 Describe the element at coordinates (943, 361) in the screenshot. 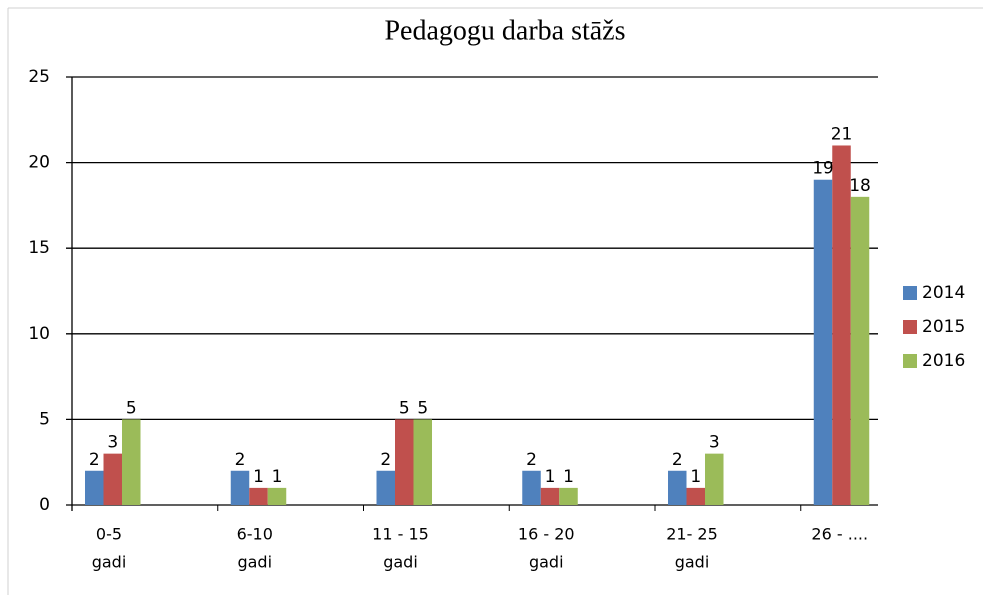

I see `legend-label: 2016` at that location.